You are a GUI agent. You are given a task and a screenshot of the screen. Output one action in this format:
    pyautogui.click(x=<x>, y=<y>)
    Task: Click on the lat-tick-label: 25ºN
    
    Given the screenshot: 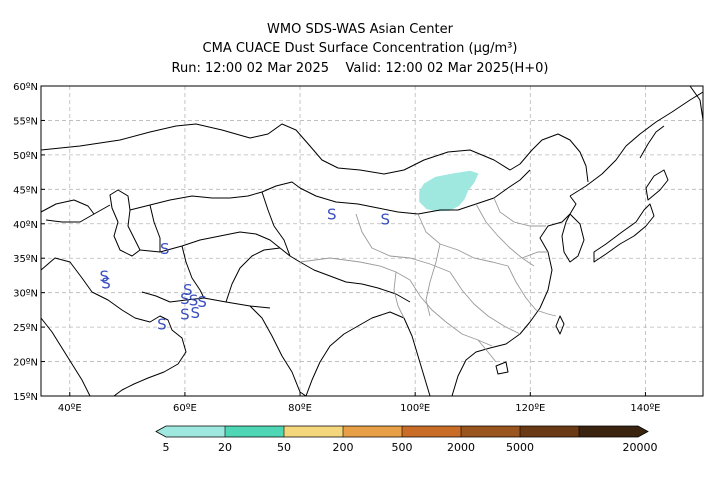 What is the action you would take?
    pyautogui.click(x=25, y=328)
    